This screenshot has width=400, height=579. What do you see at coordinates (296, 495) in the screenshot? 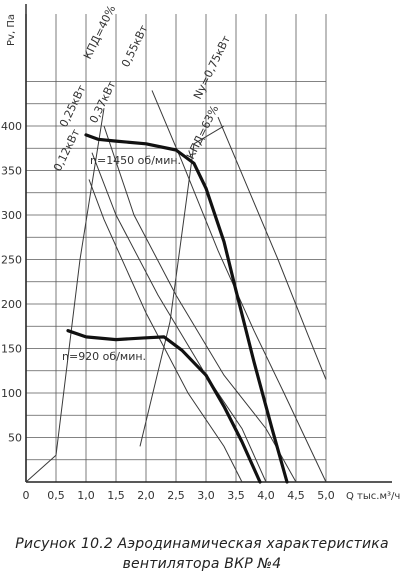
I see `x-tick-label: 4,5` at bounding box center [296, 495].